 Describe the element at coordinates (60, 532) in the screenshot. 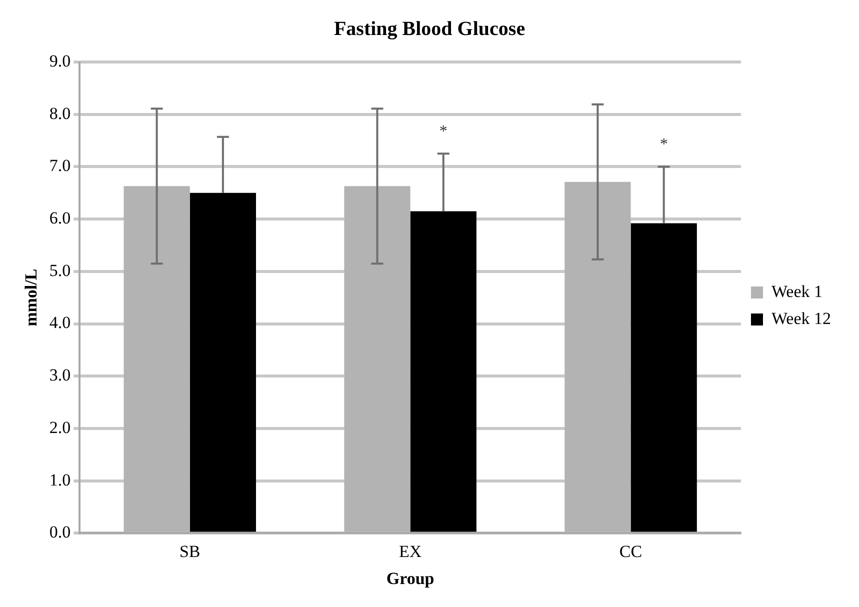

I see `y-tick-label: 0.0` at that location.